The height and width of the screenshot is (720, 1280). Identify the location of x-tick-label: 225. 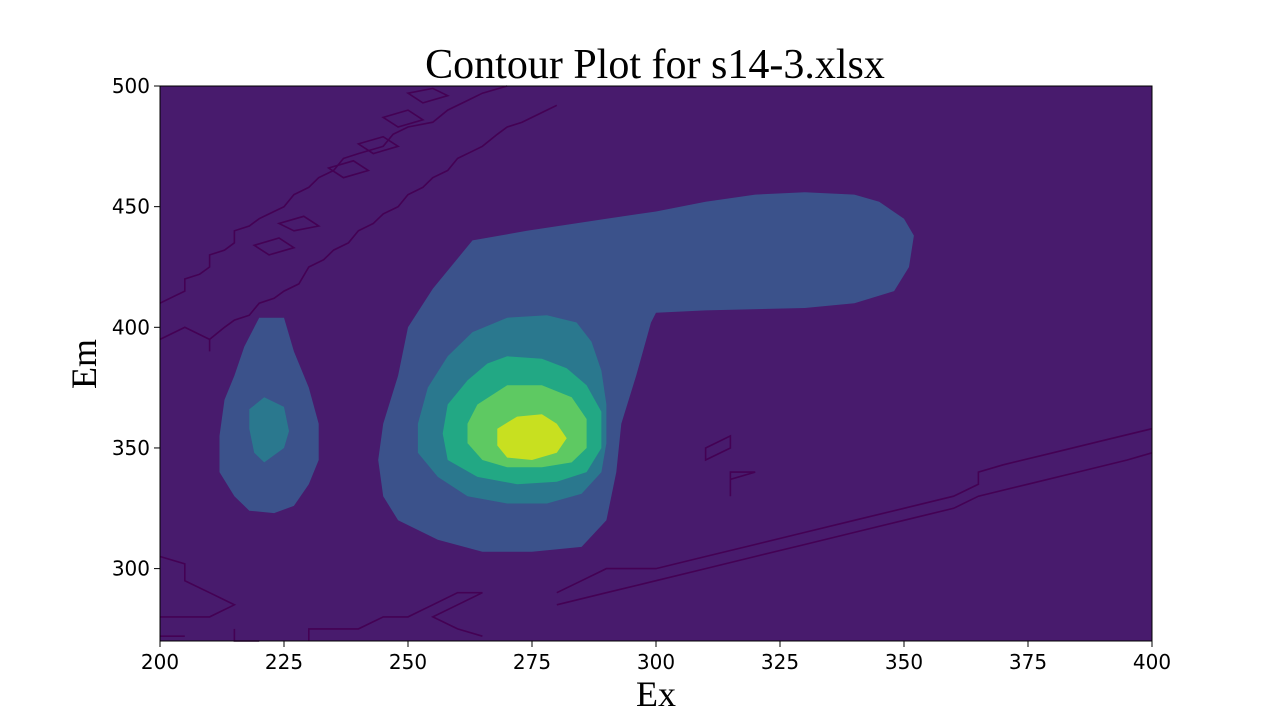
(284, 662).